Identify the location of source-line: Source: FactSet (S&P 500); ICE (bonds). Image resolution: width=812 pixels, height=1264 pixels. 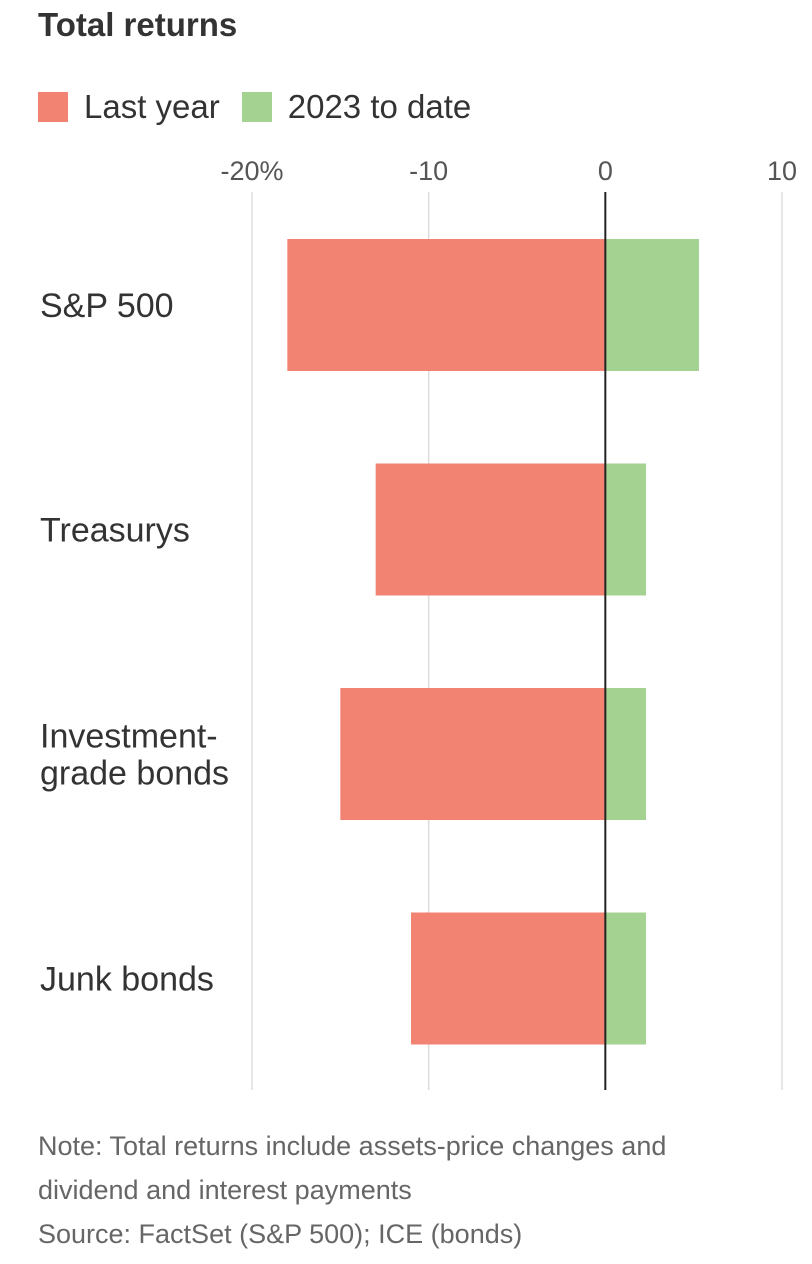
(280, 1234).